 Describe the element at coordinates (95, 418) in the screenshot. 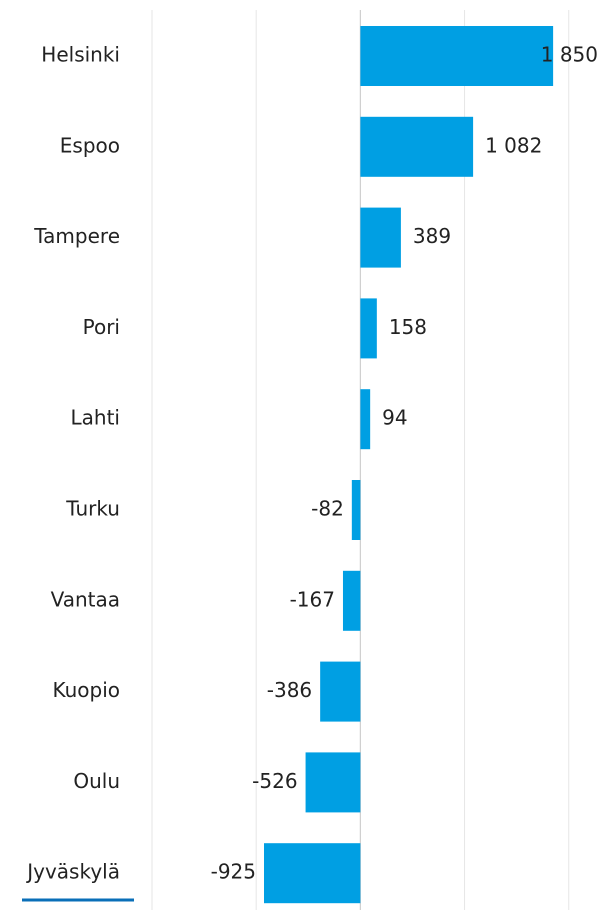

I see `category-label: Lahti` at that location.